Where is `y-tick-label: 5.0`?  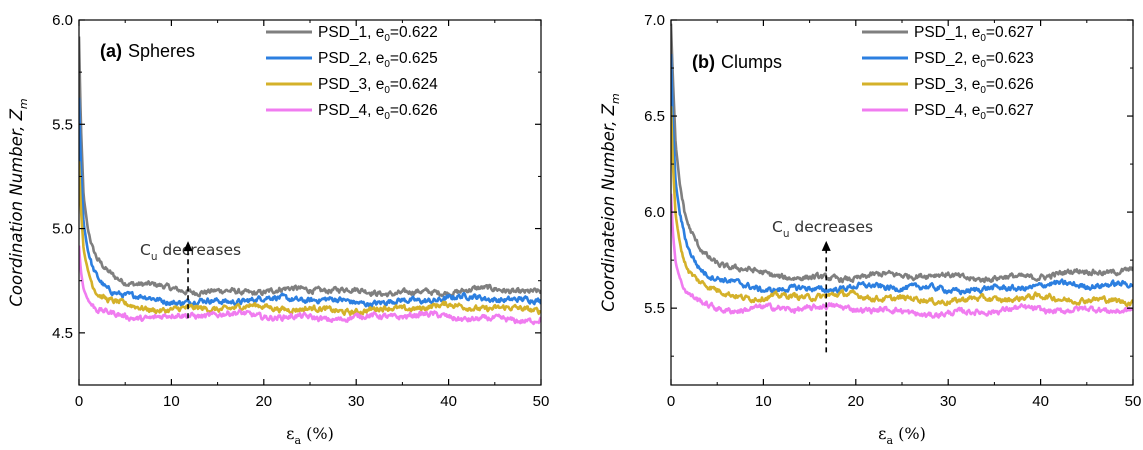
y-tick-label: 5.0 is located at coordinates (62, 229).